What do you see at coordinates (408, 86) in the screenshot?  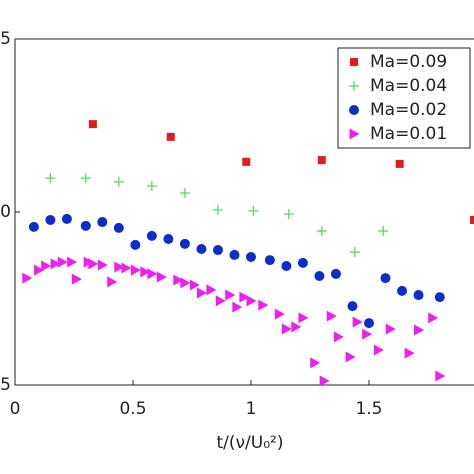 I see `legend-label: Ma=0.04` at bounding box center [408, 86].